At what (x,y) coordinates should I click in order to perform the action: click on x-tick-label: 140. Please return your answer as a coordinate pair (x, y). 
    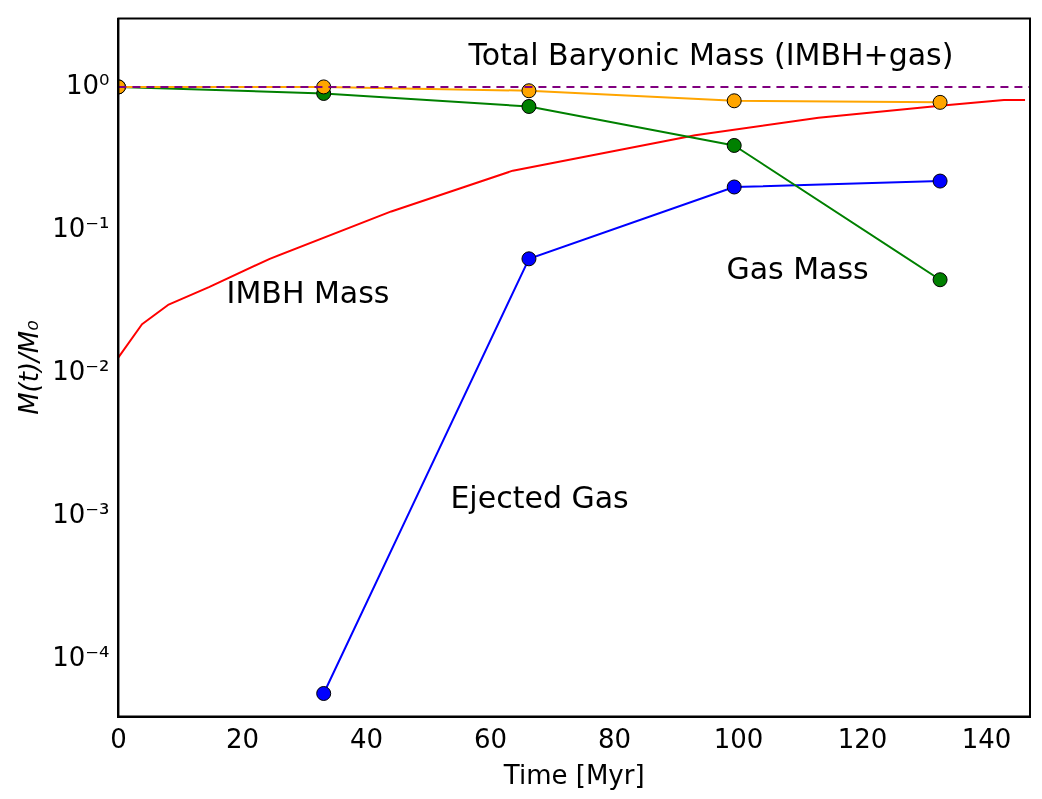
    Looking at the image, I should click on (986, 738).